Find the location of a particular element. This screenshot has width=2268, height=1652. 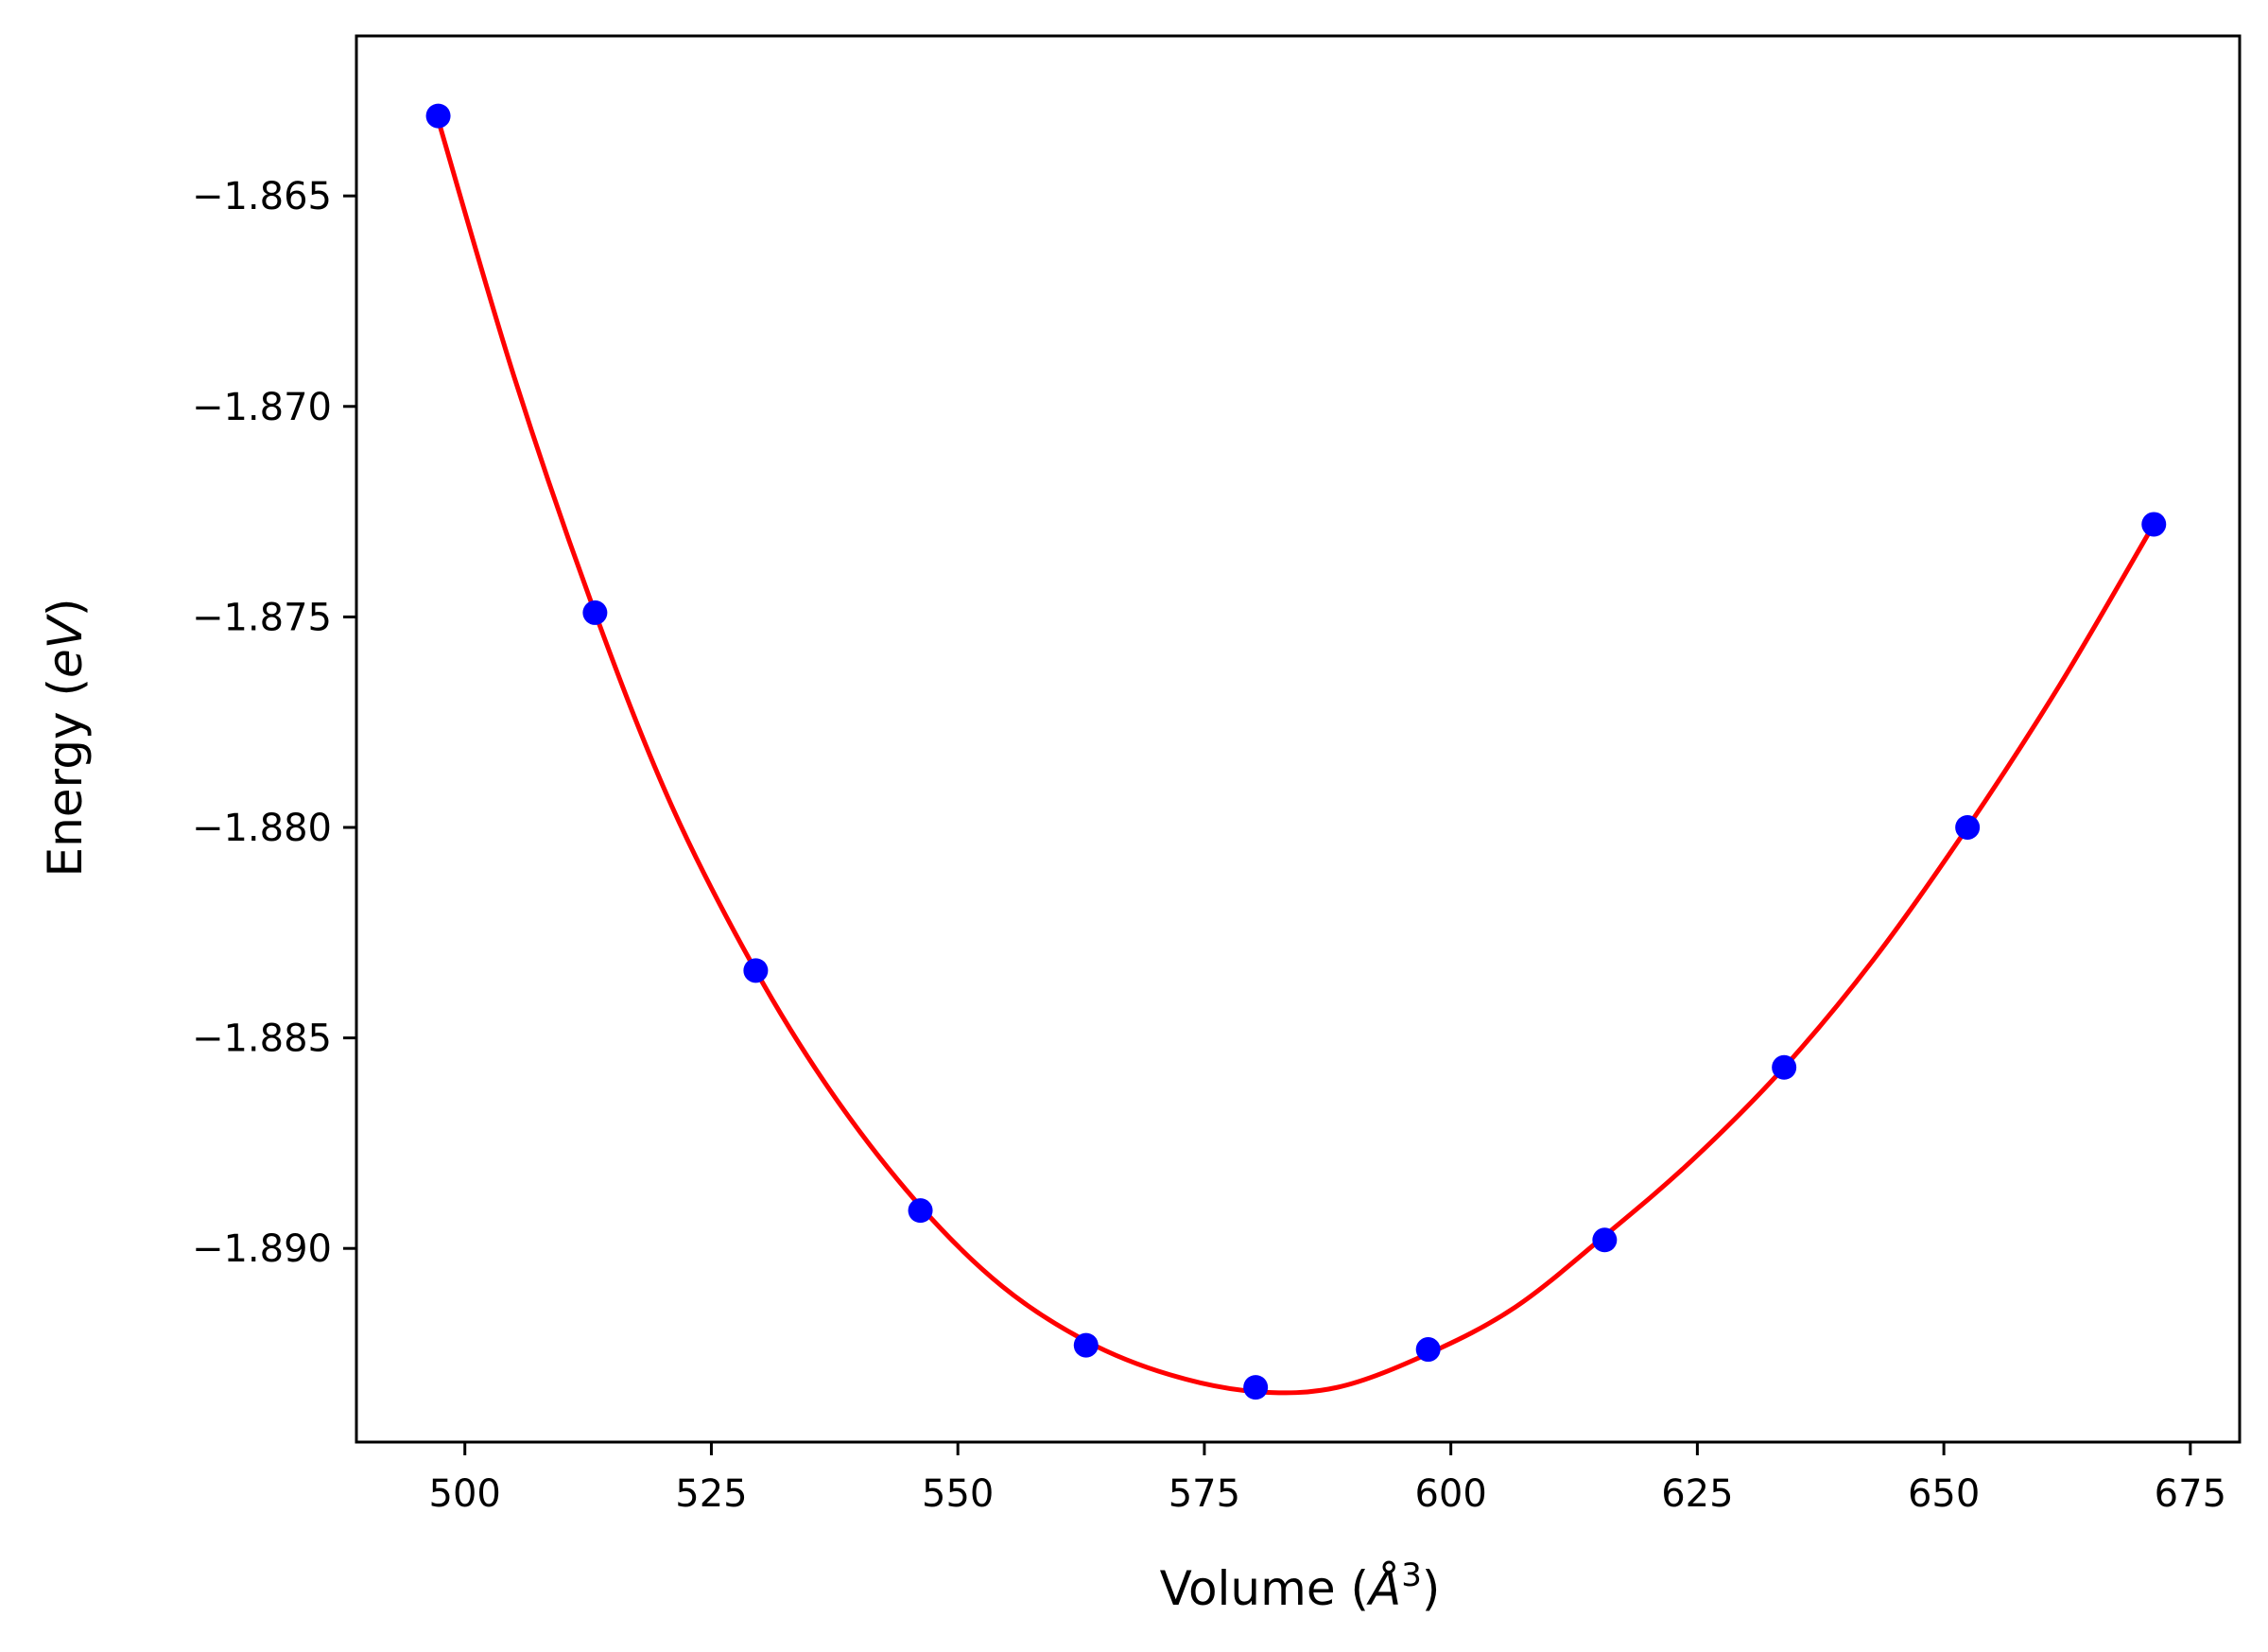

x-axis-label: Volume (Å3) is located at coordinates (1301, 1586).